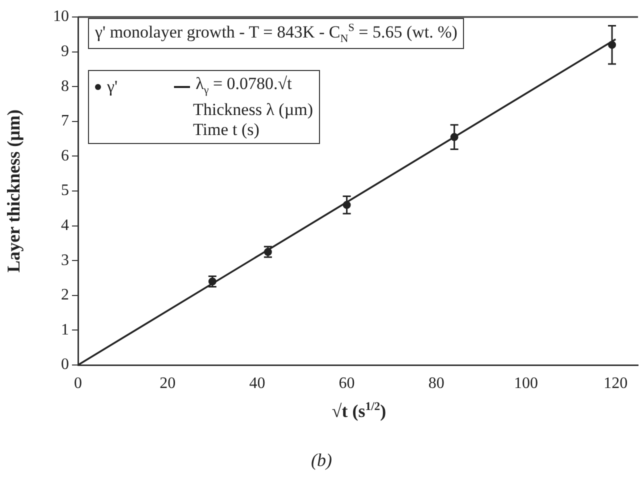  I want to click on x-tick-label: 60, so click(346, 383).